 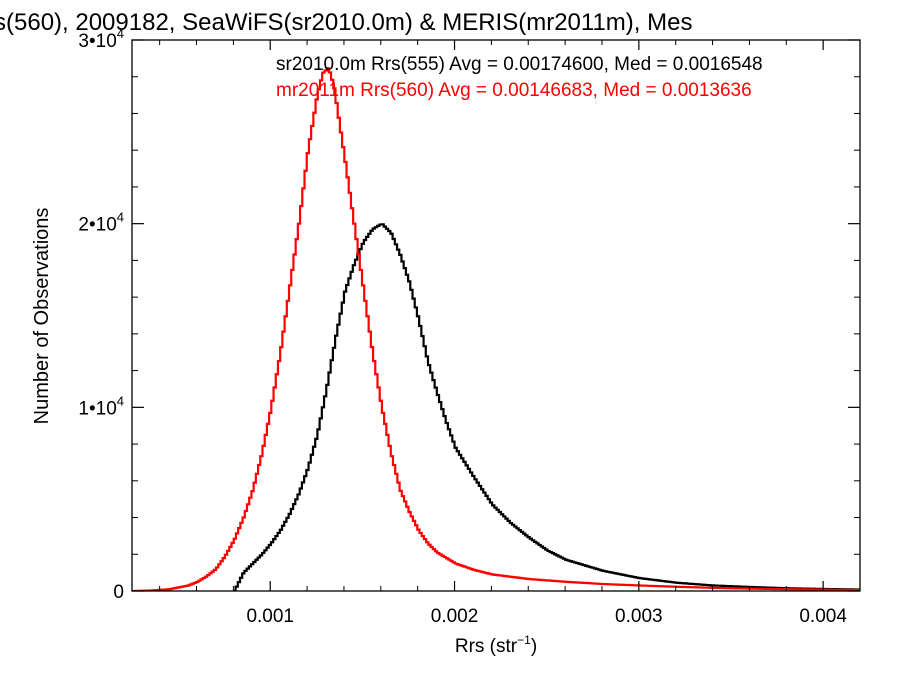 I want to click on x-axis-label-main: Rrs (str, so click(x=486, y=646).